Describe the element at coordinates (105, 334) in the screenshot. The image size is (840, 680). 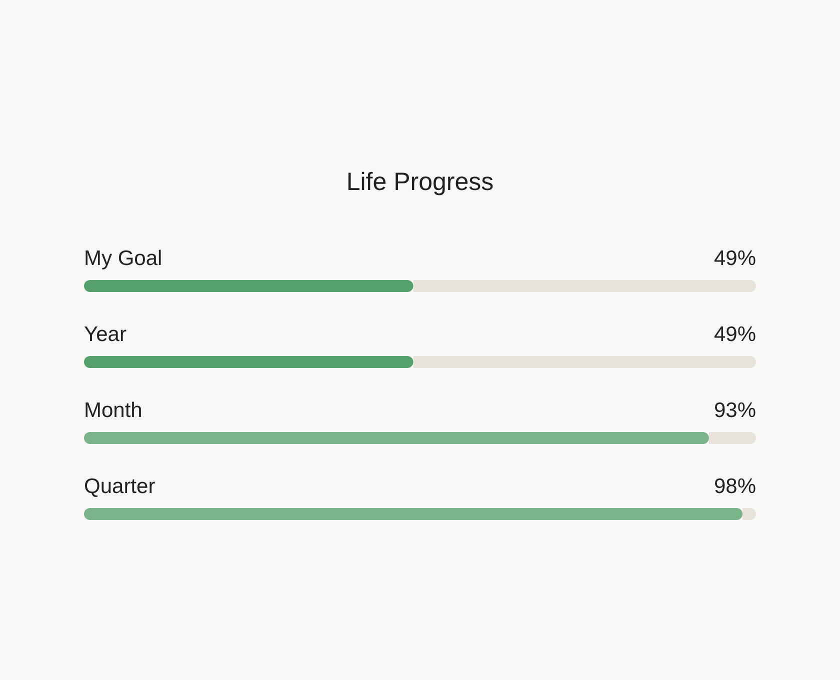
I see `y-tick-label: Year` at that location.